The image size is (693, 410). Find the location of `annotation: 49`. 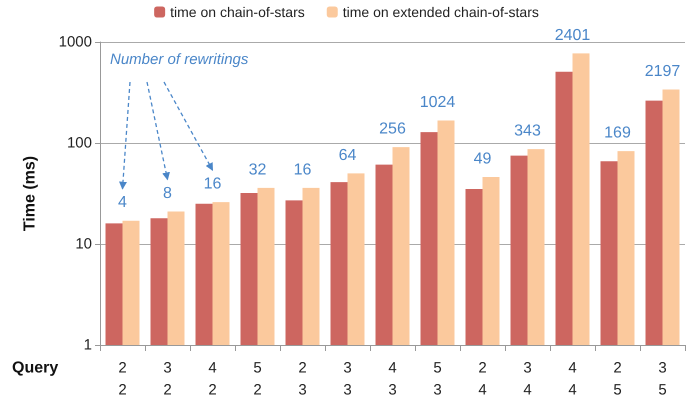

annotation: 49 is located at coordinates (483, 159).